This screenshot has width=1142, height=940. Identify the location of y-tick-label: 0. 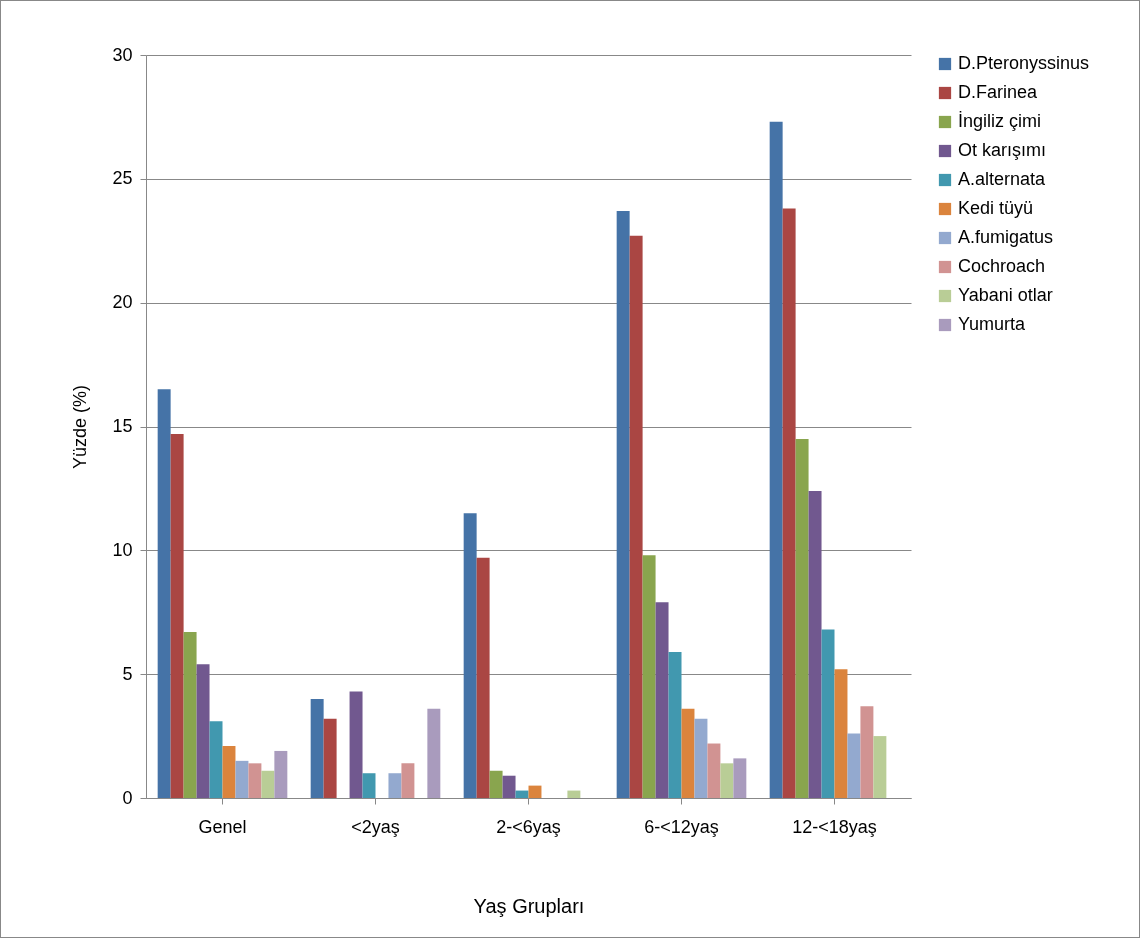
(127, 797).